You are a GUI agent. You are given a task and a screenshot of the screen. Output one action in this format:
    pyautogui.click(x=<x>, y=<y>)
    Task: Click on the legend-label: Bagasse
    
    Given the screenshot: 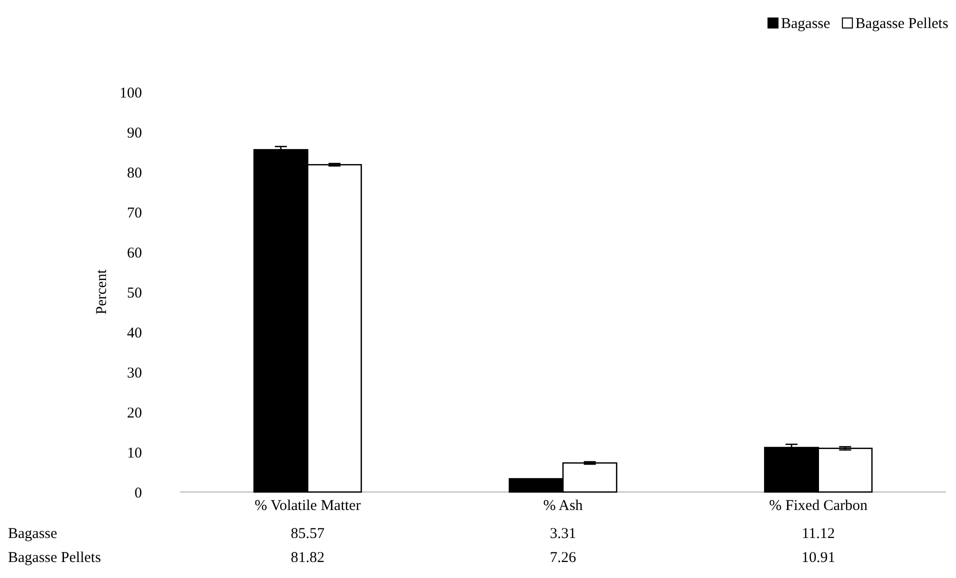 What is the action you would take?
    pyautogui.click(x=805, y=24)
    